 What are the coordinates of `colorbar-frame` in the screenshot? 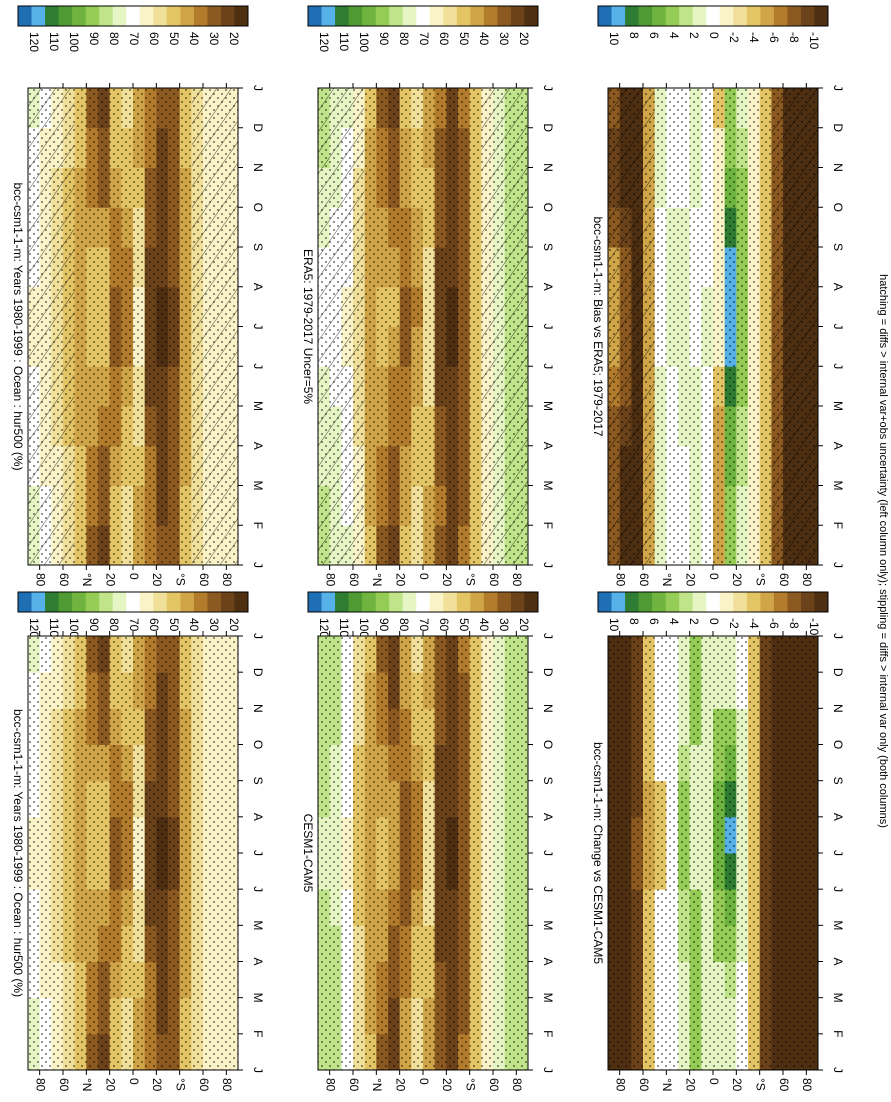 It's located at (423, 602).